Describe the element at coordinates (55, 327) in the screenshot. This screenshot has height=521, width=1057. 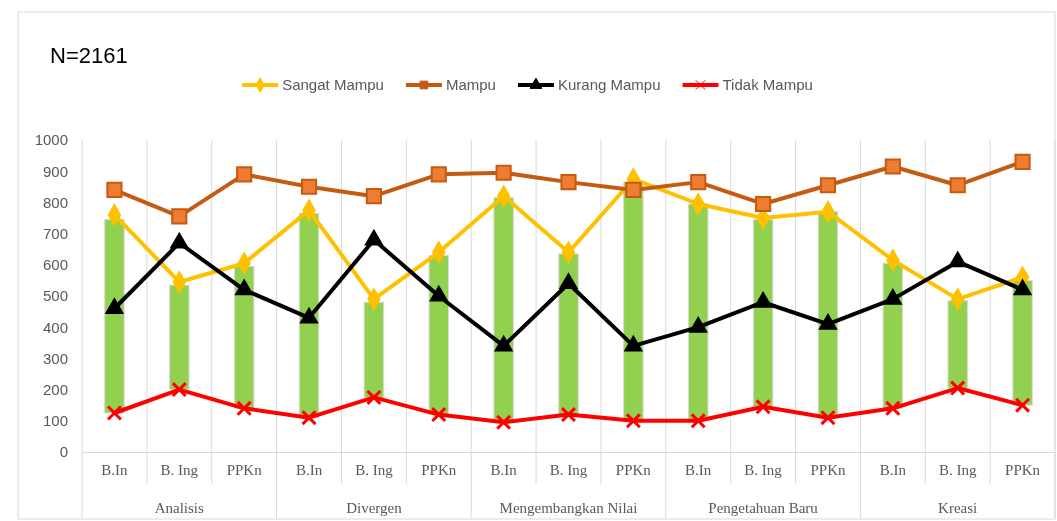
I see `y-tick-label: 400` at that location.